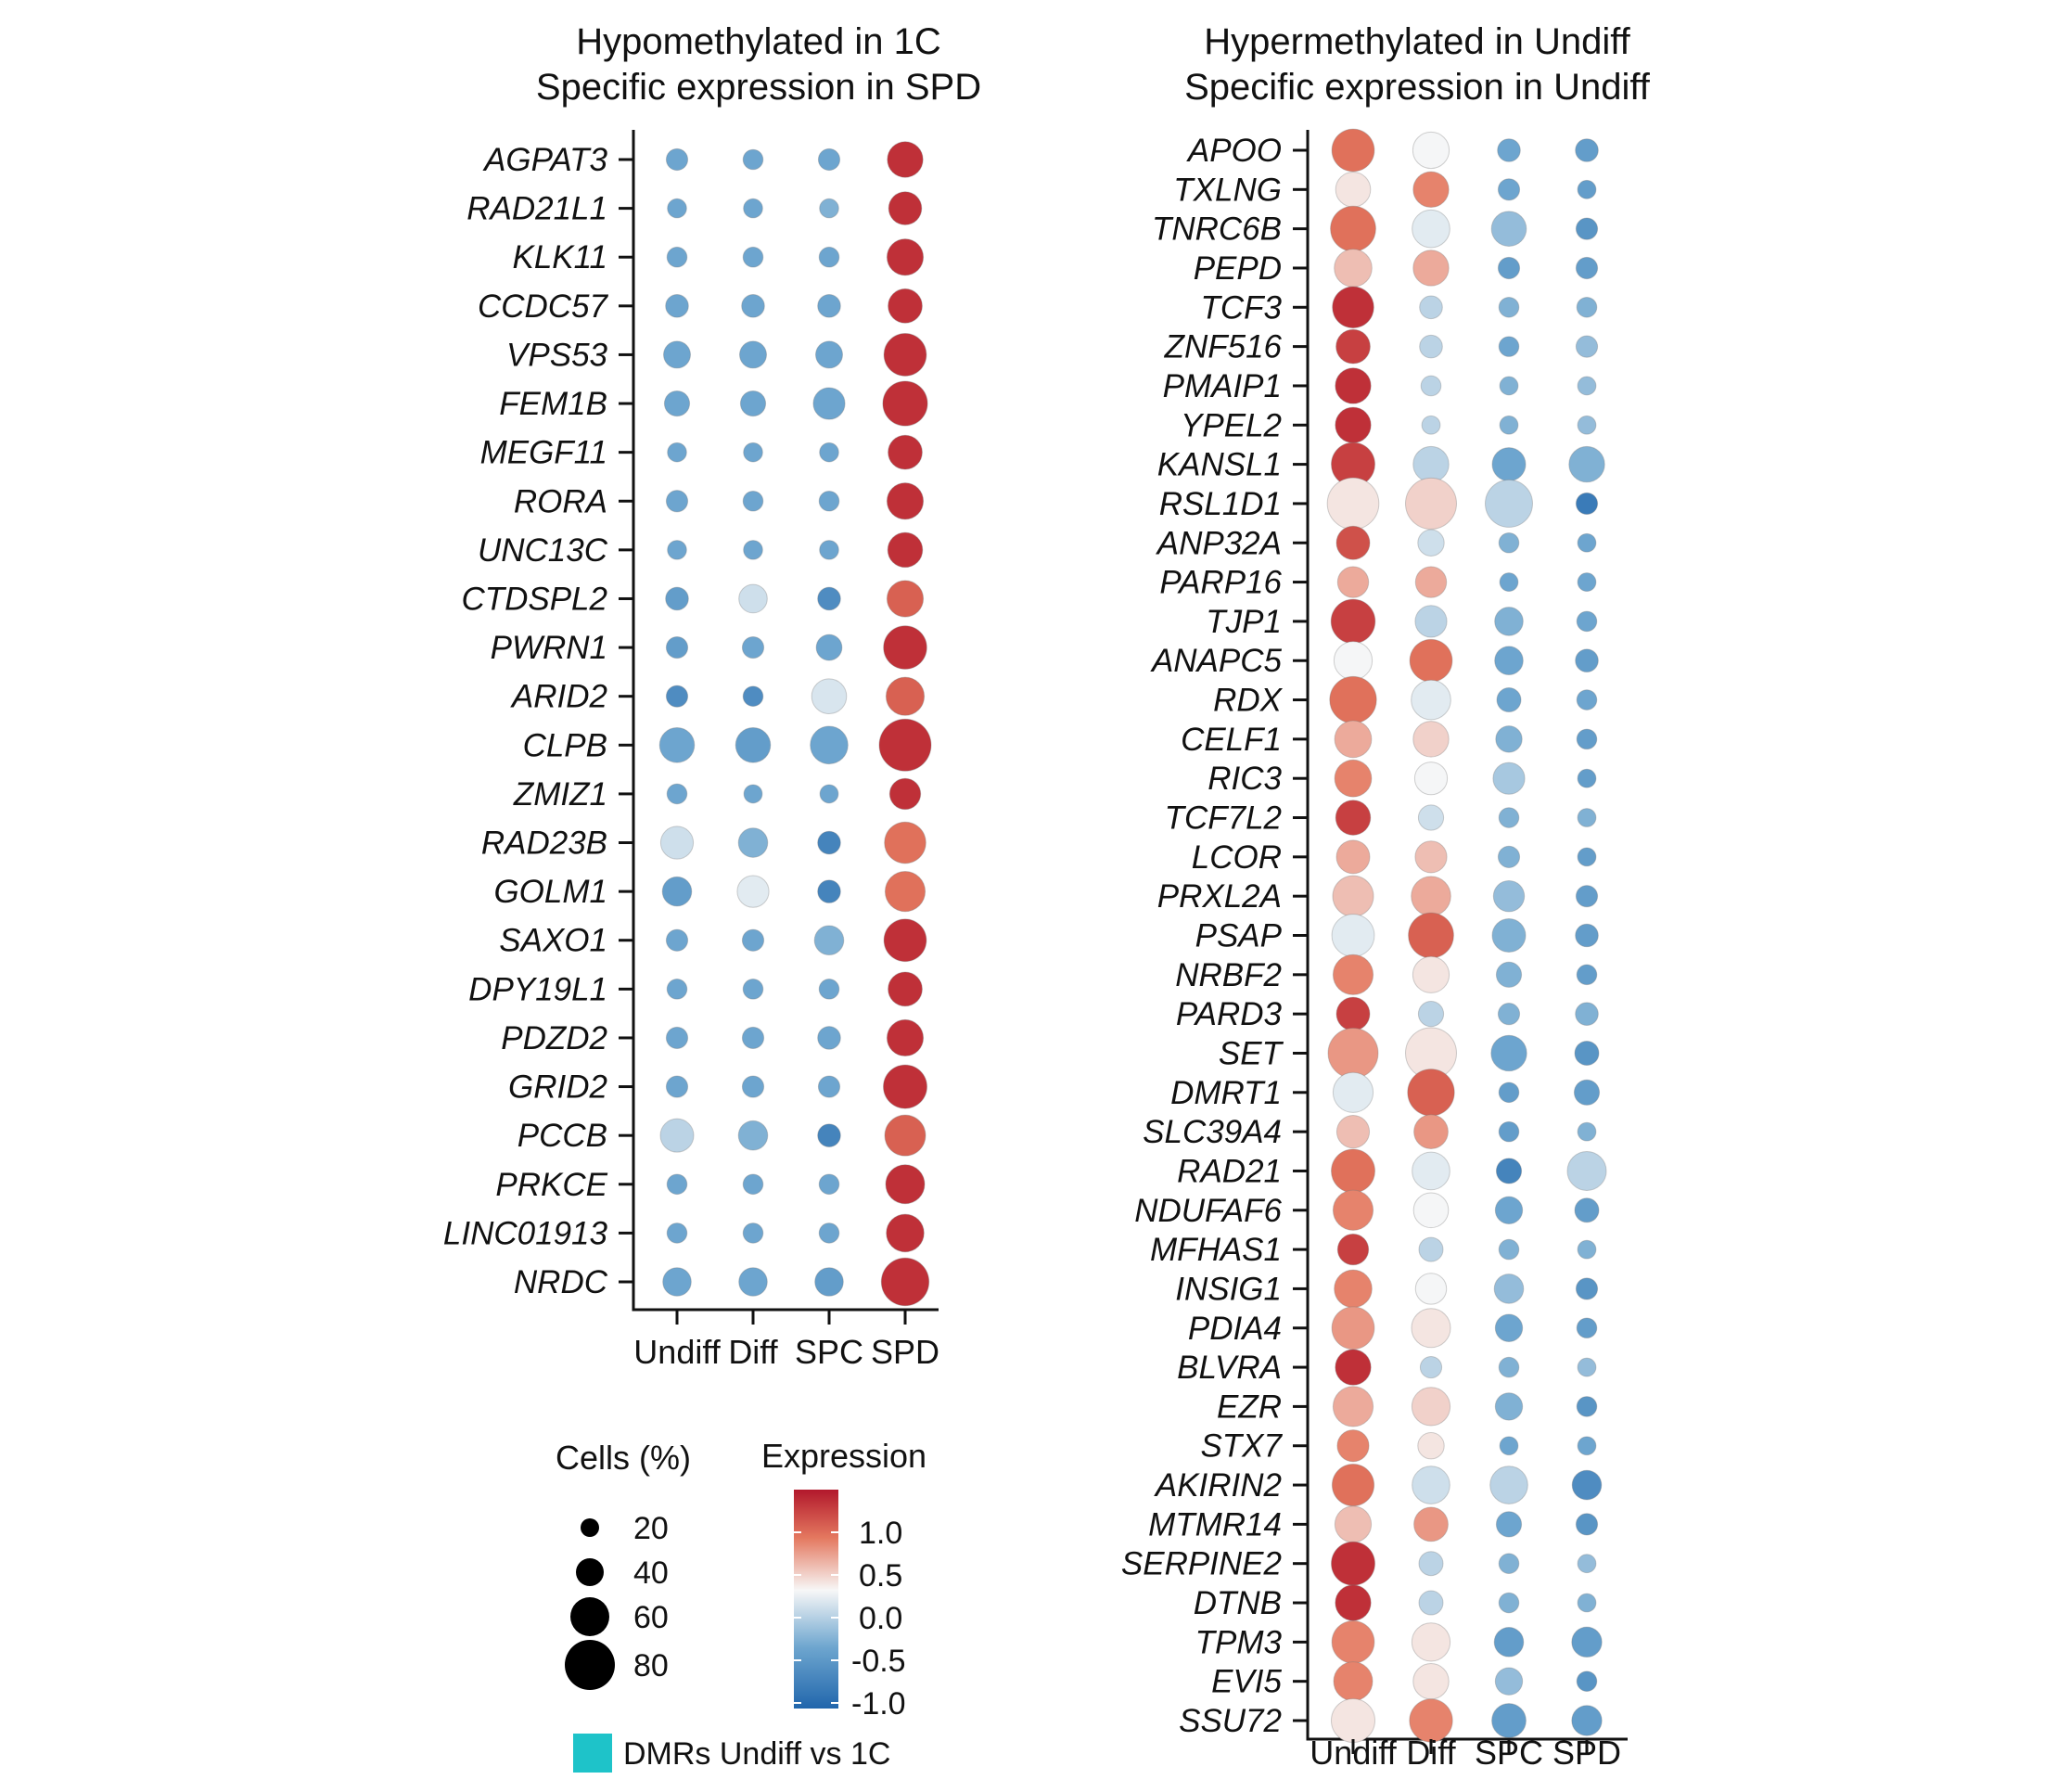  What do you see at coordinates (1509, 189) in the screenshot?
I see `dot-txlng-spc` at bounding box center [1509, 189].